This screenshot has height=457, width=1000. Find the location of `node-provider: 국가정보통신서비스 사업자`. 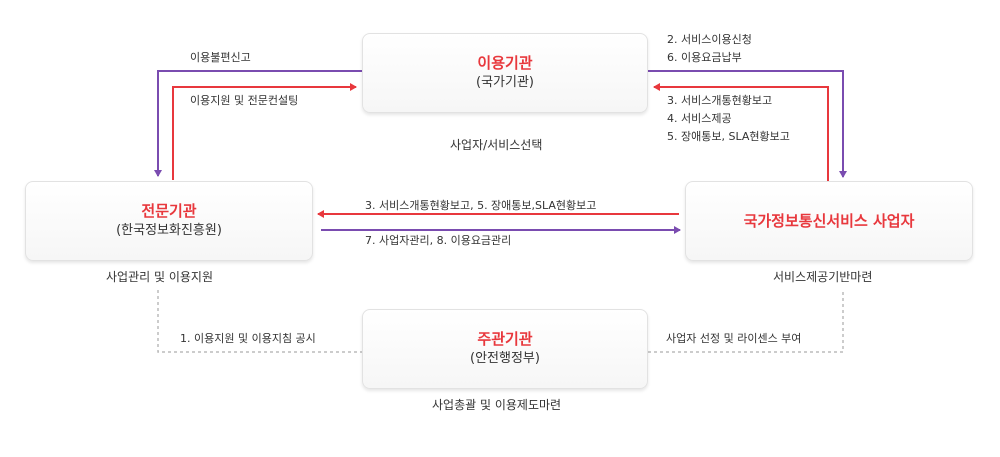

node-provider: 국가정보통신서비스 사업자 is located at coordinates (829, 221).